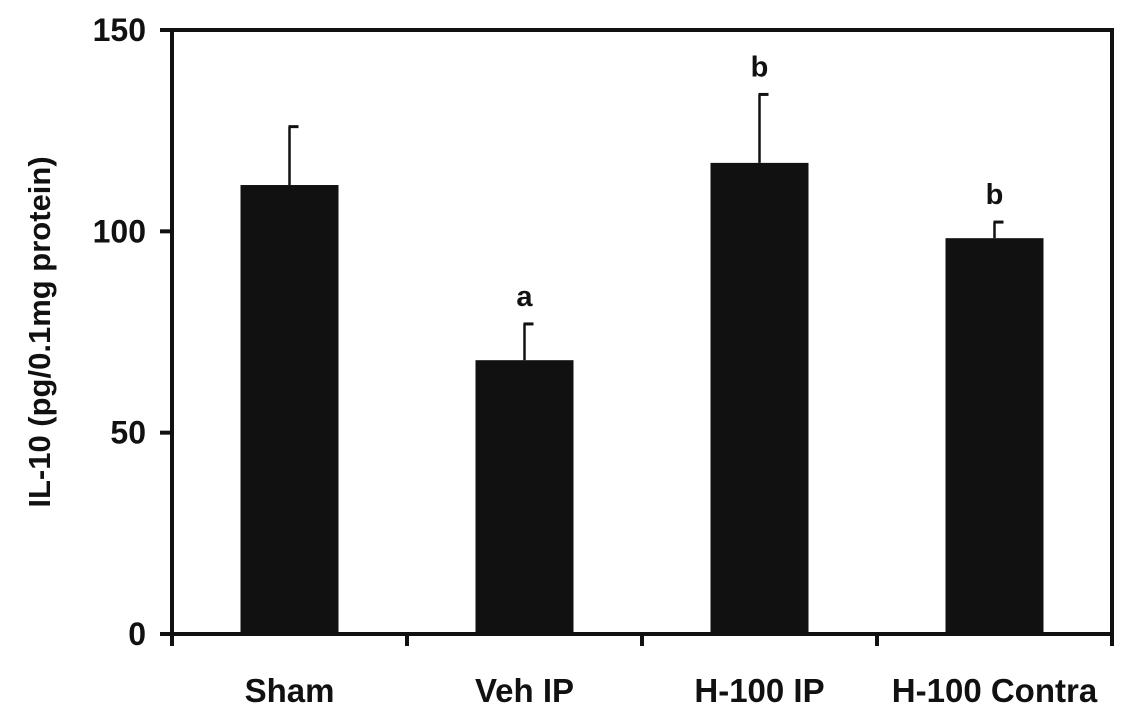 Image resolution: width=1123 pixels, height=717 pixels. I want to click on y-tick-label-2: 100, so click(119, 231).